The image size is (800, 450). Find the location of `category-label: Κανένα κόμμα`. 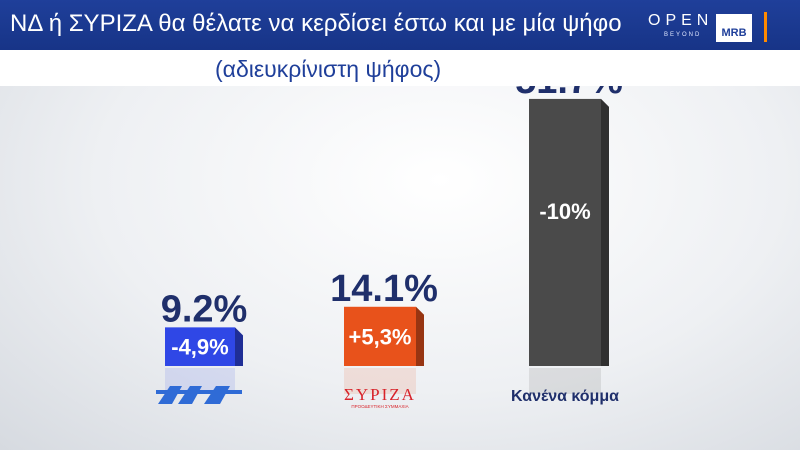

category-label: Κανένα κόμμα is located at coordinates (565, 396).